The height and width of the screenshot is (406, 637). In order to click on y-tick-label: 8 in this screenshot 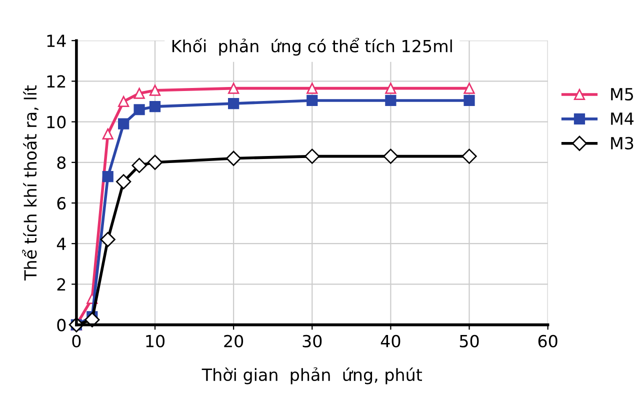, I will do `click(61, 162)`.